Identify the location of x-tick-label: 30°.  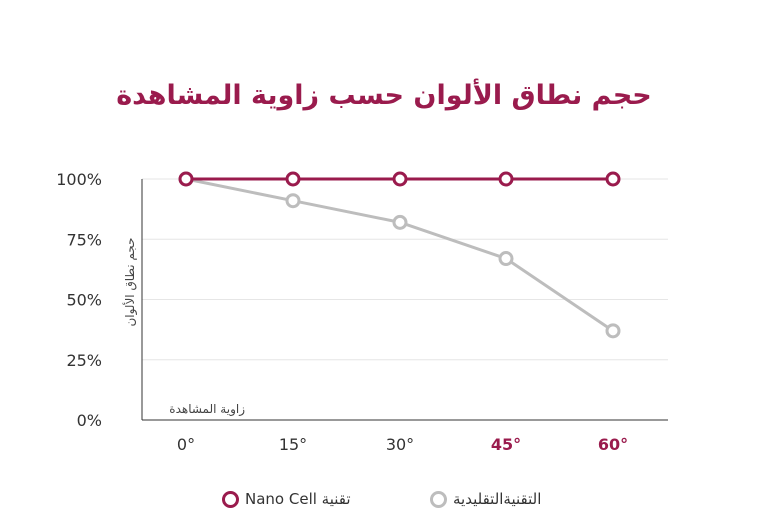
(400, 444).